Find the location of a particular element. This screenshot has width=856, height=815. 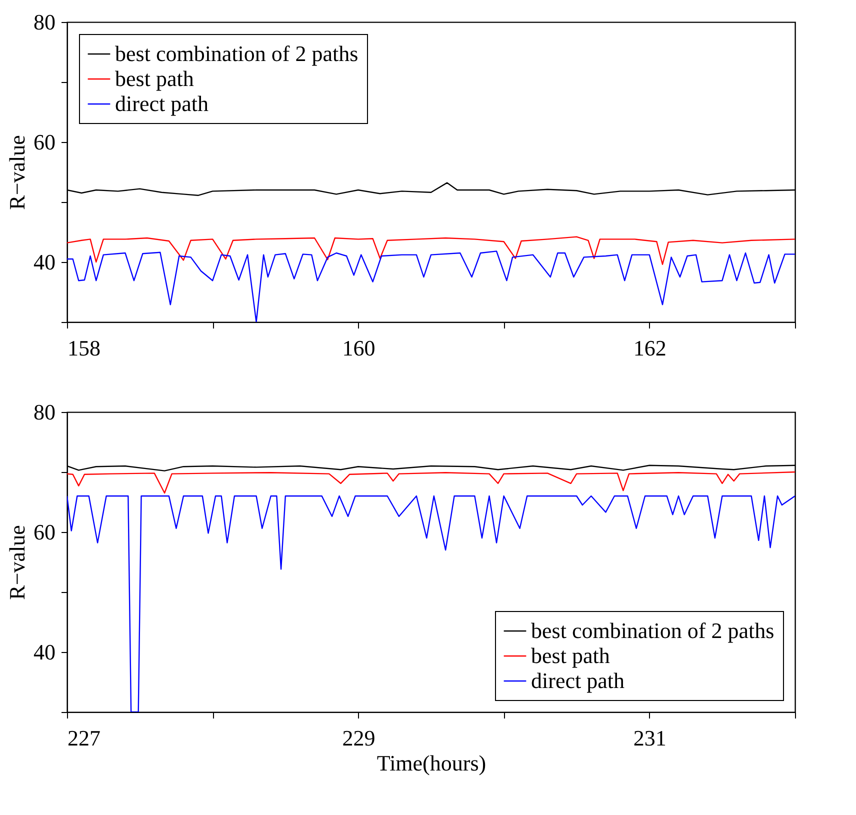

x-tick-label: 229 is located at coordinates (359, 738).